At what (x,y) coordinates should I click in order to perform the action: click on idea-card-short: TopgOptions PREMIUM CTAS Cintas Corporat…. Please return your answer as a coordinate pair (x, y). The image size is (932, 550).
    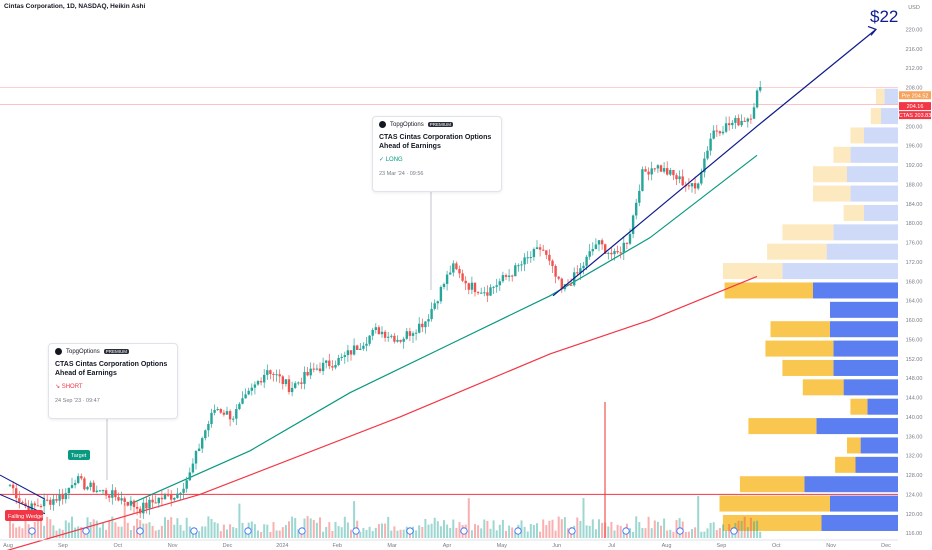
    Looking at the image, I should click on (113, 381).